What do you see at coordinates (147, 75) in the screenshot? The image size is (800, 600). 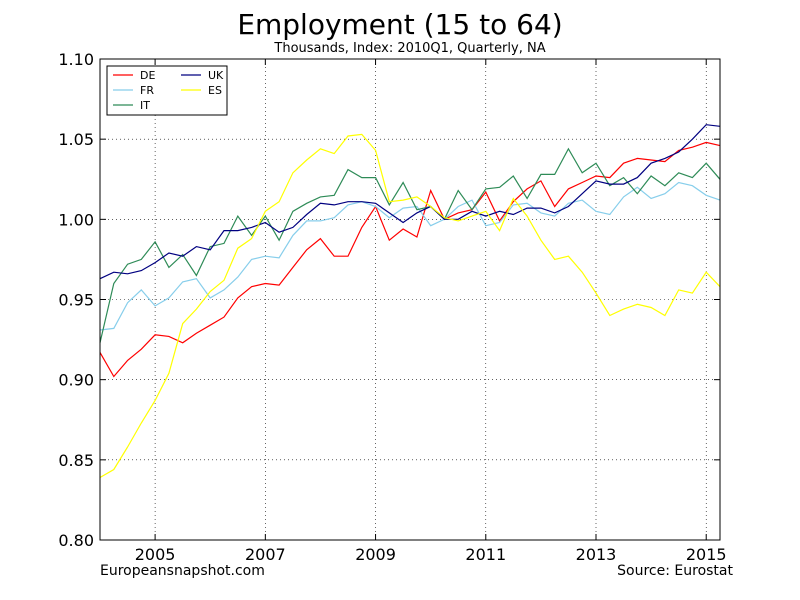 I see `legend-label-de: DE` at bounding box center [147, 75].